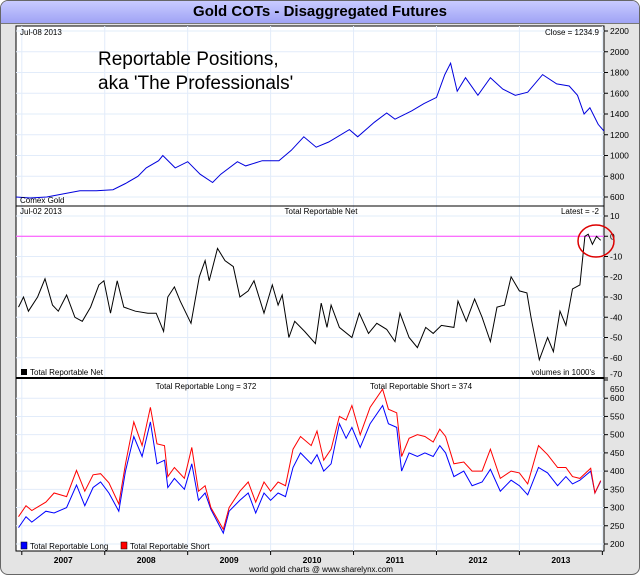 The width and height of the screenshot is (640, 575). What do you see at coordinates (617, 544) in the screenshot?
I see `y-tick-label: 200` at bounding box center [617, 544].